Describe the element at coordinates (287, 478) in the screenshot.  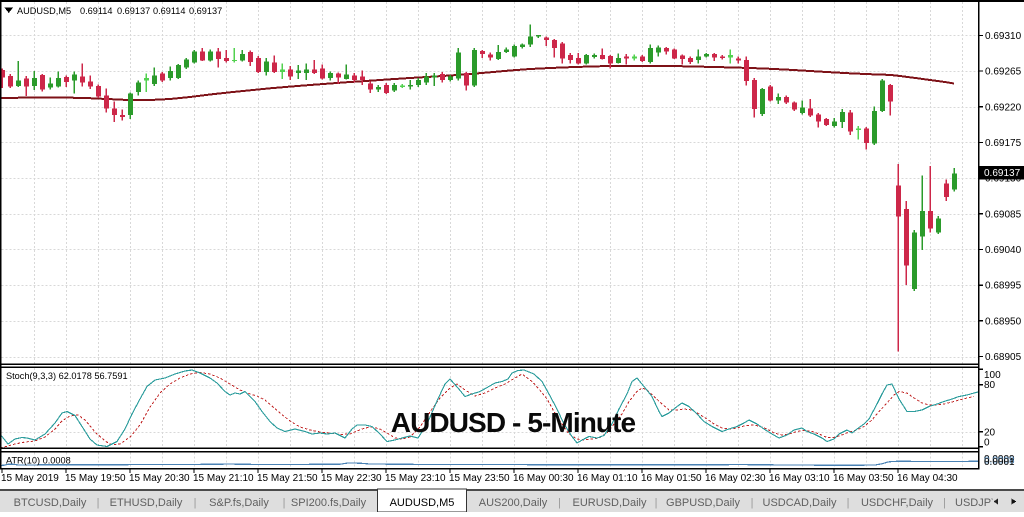
I see `svg-text: 15 May 21:50` at that location.